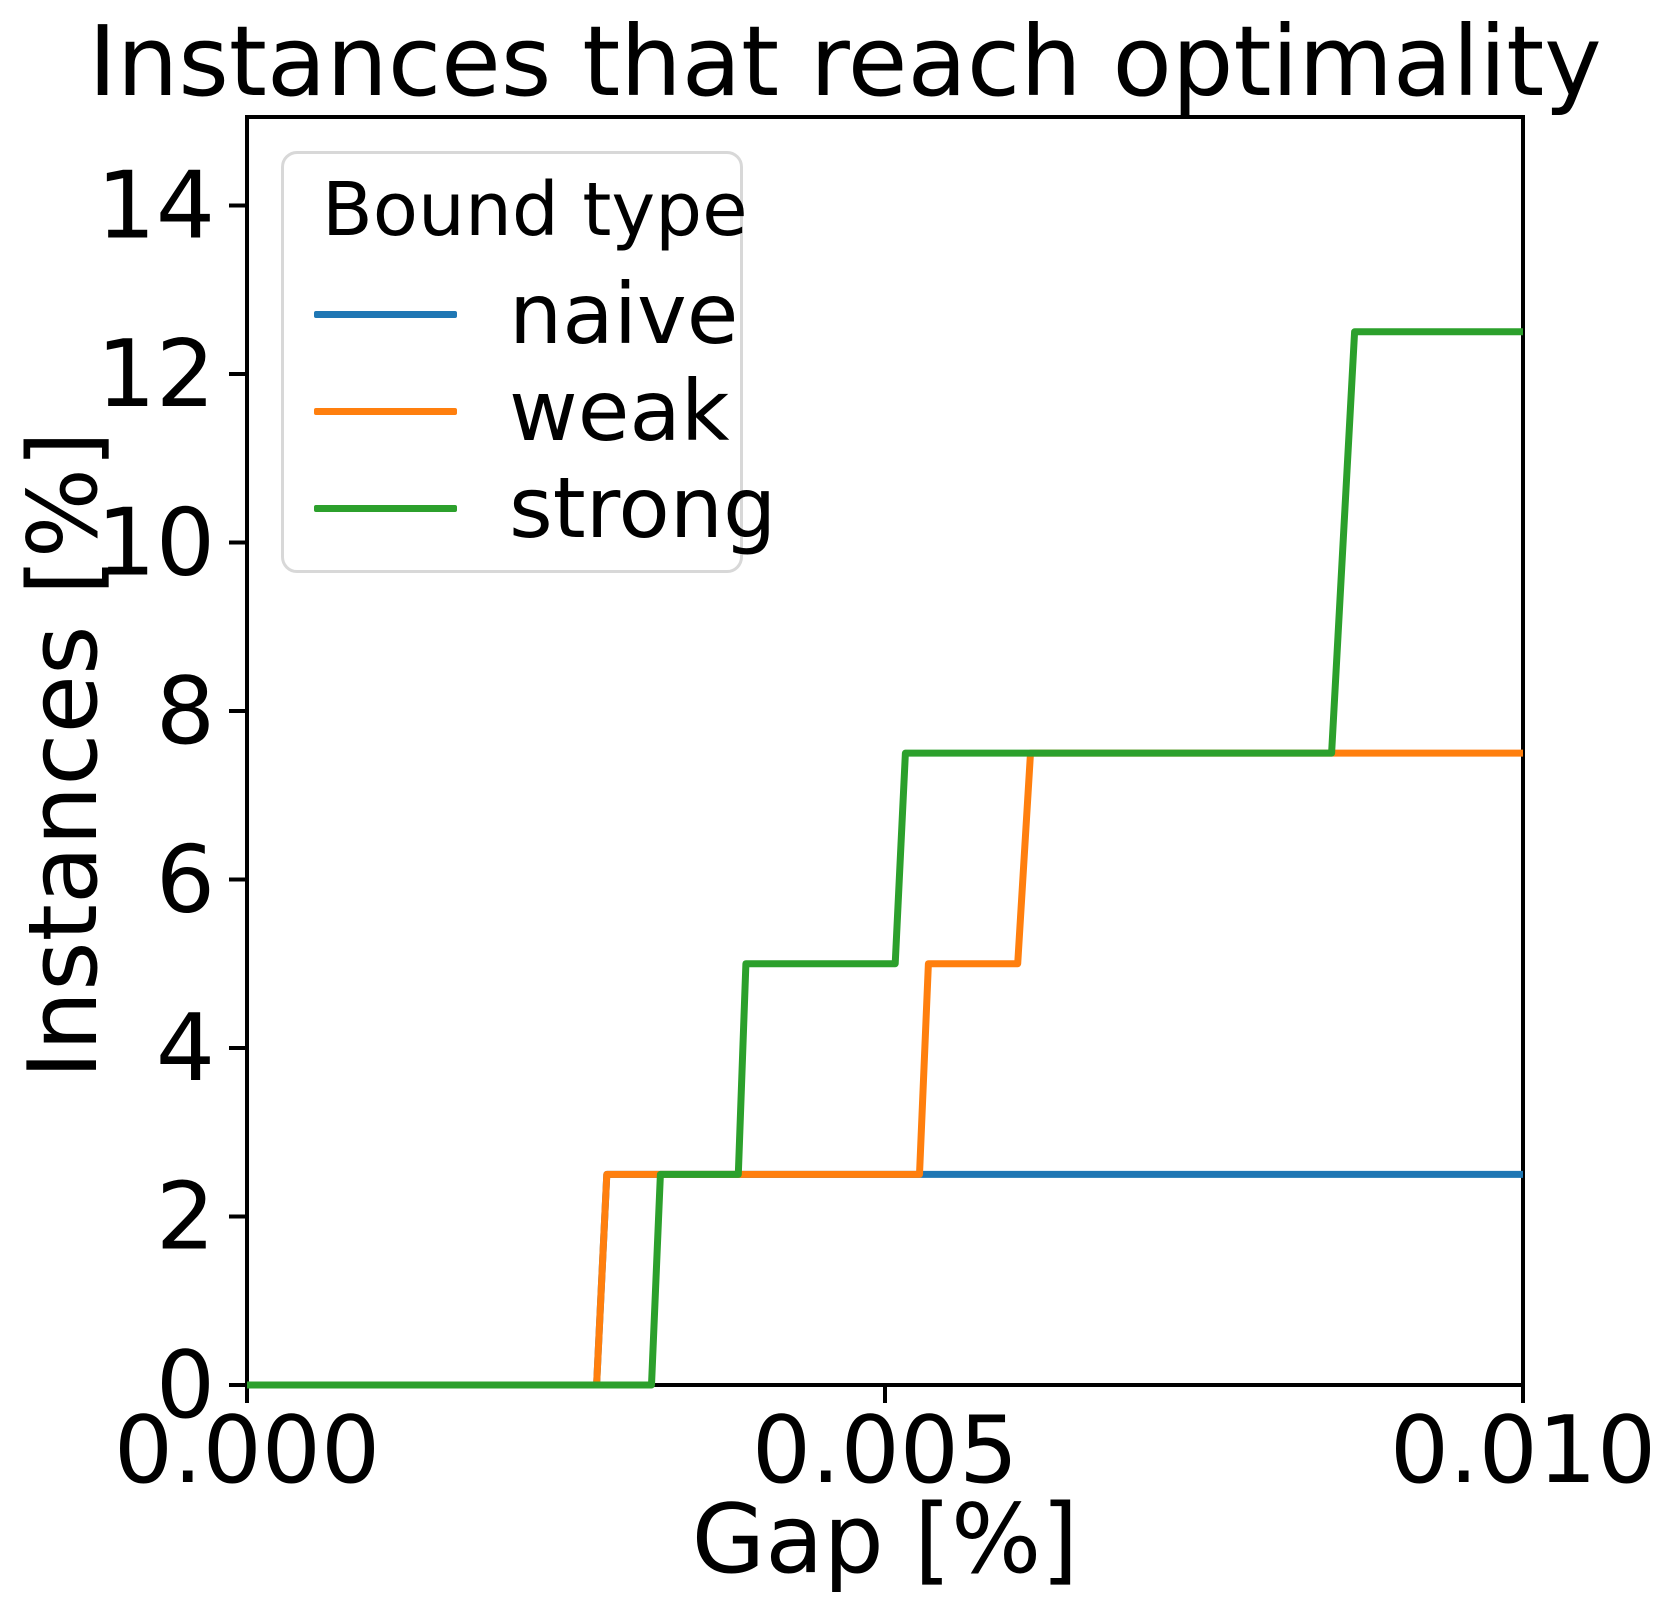 This screenshot has width=1659, height=1611. Describe the element at coordinates (385, 314) in the screenshot. I see `naive-line-swatch` at that location.